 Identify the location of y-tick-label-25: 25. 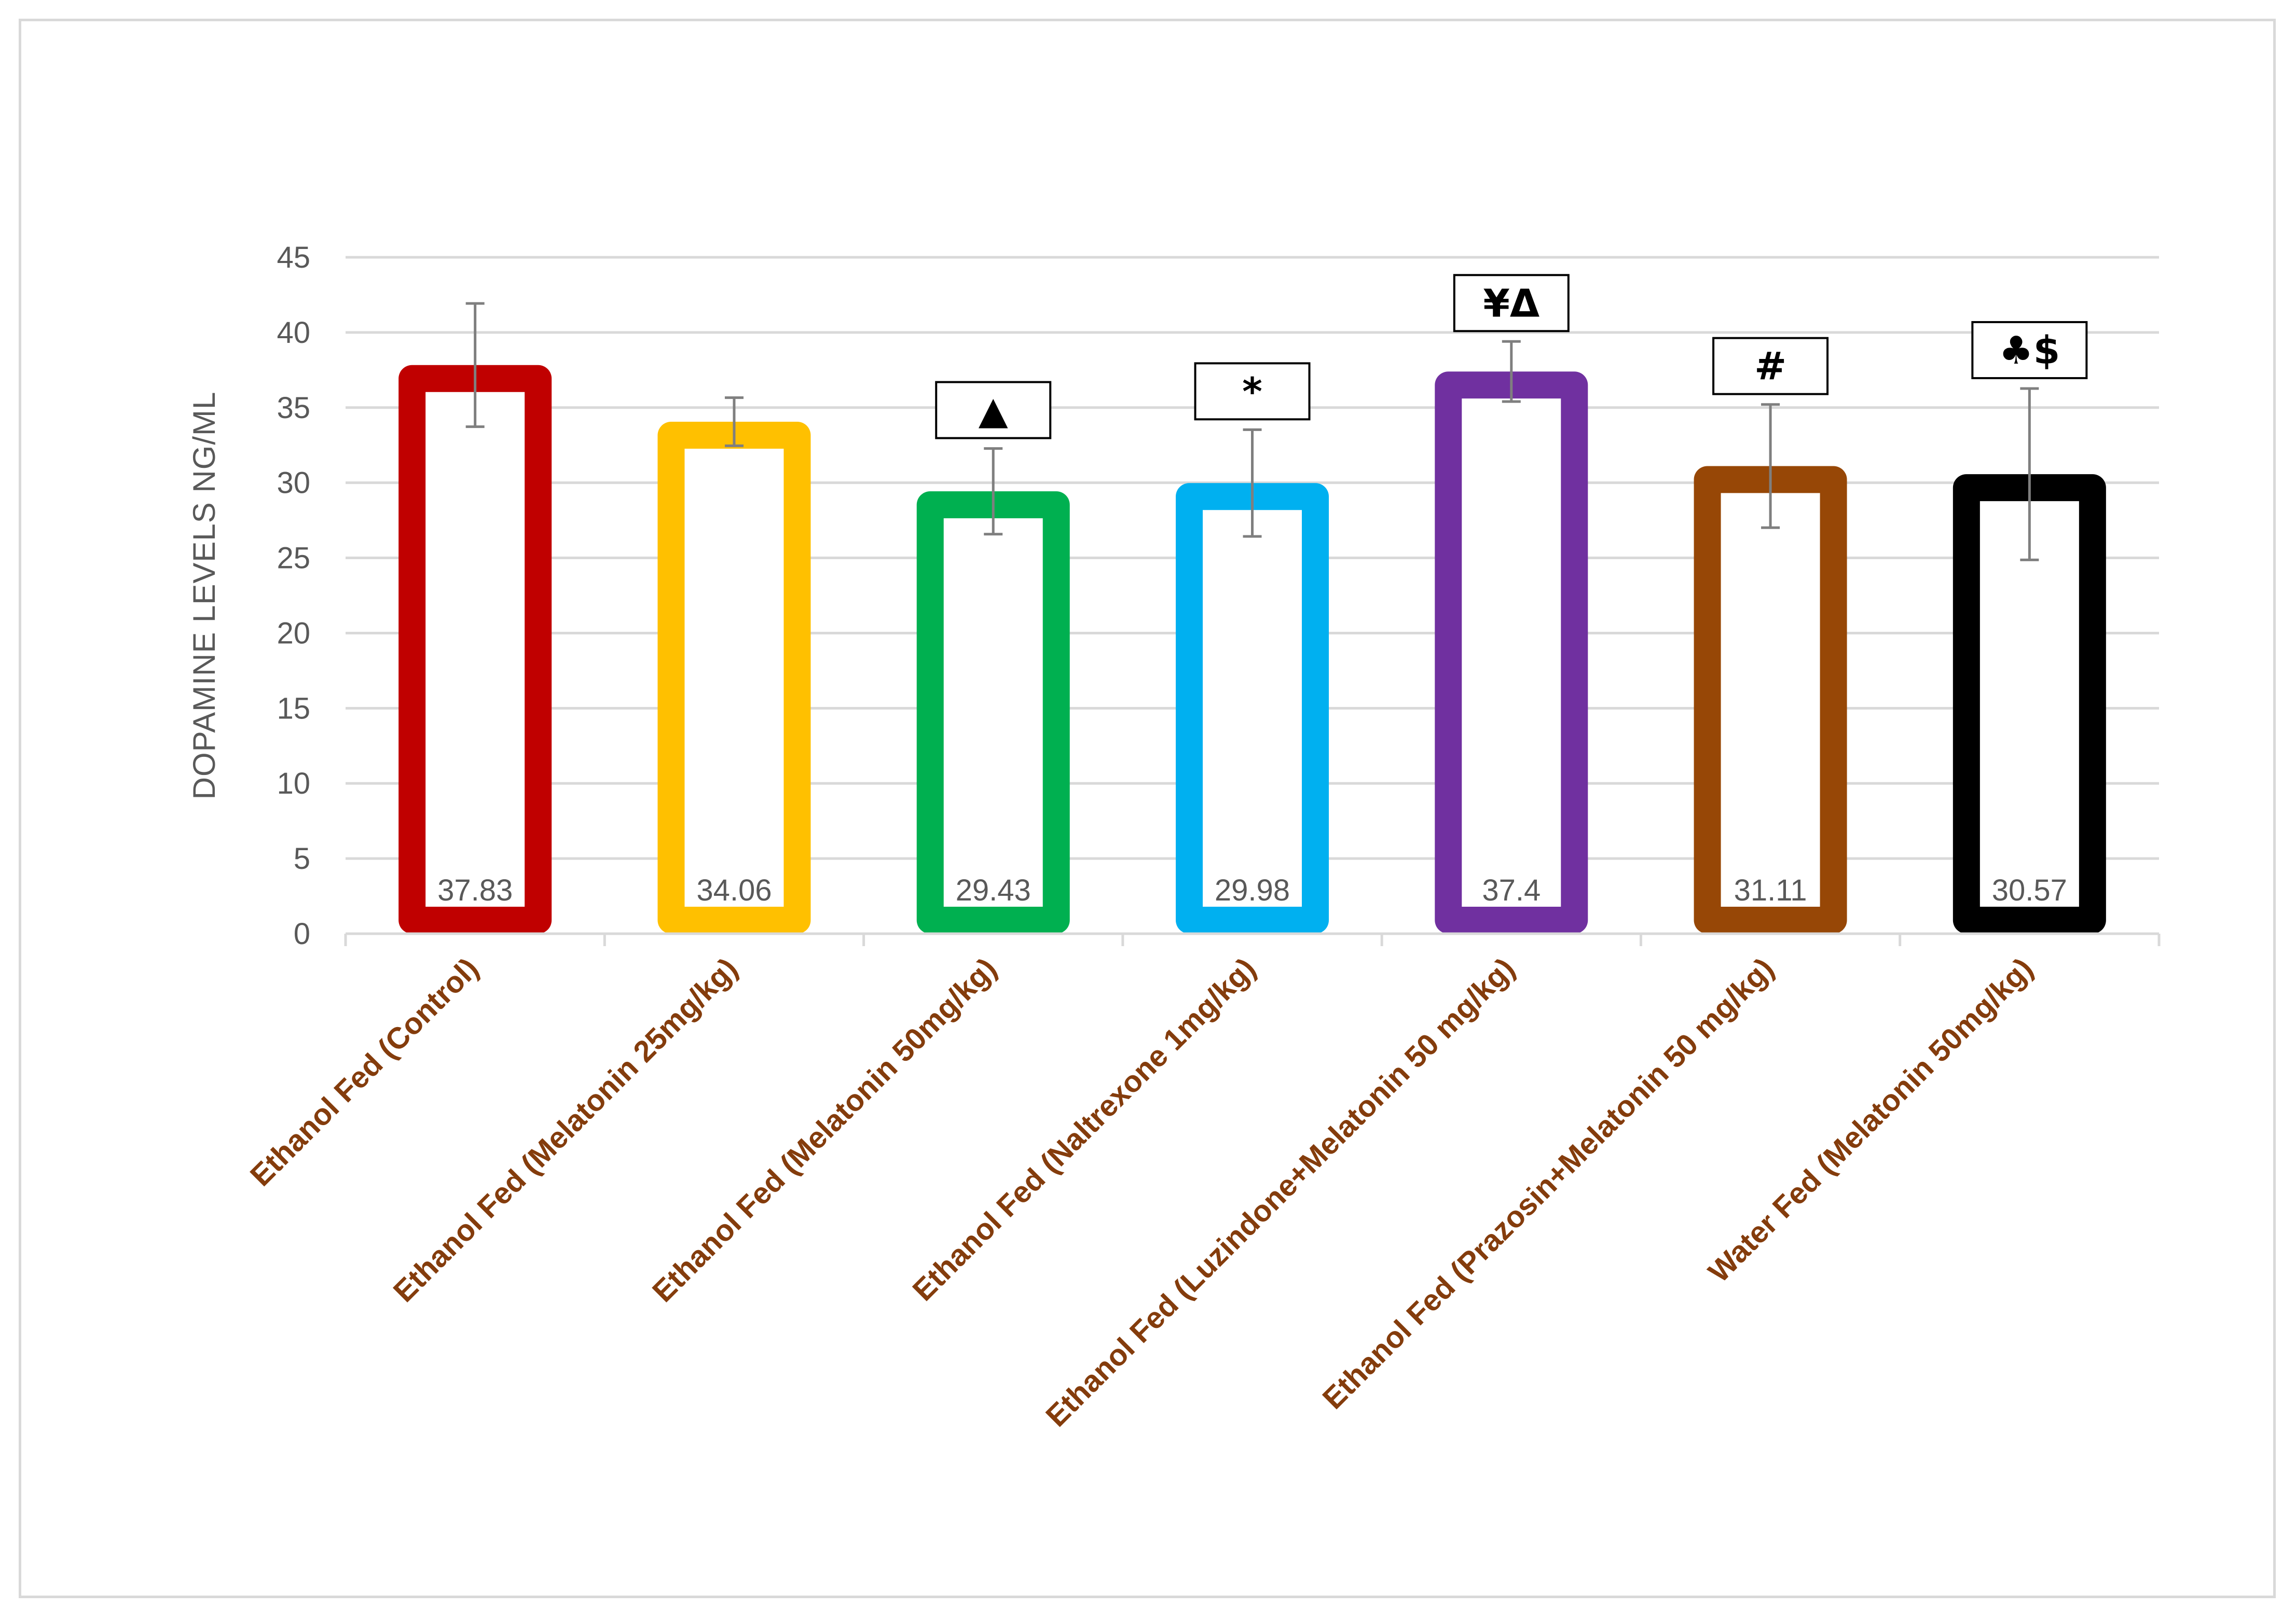
(293, 558).